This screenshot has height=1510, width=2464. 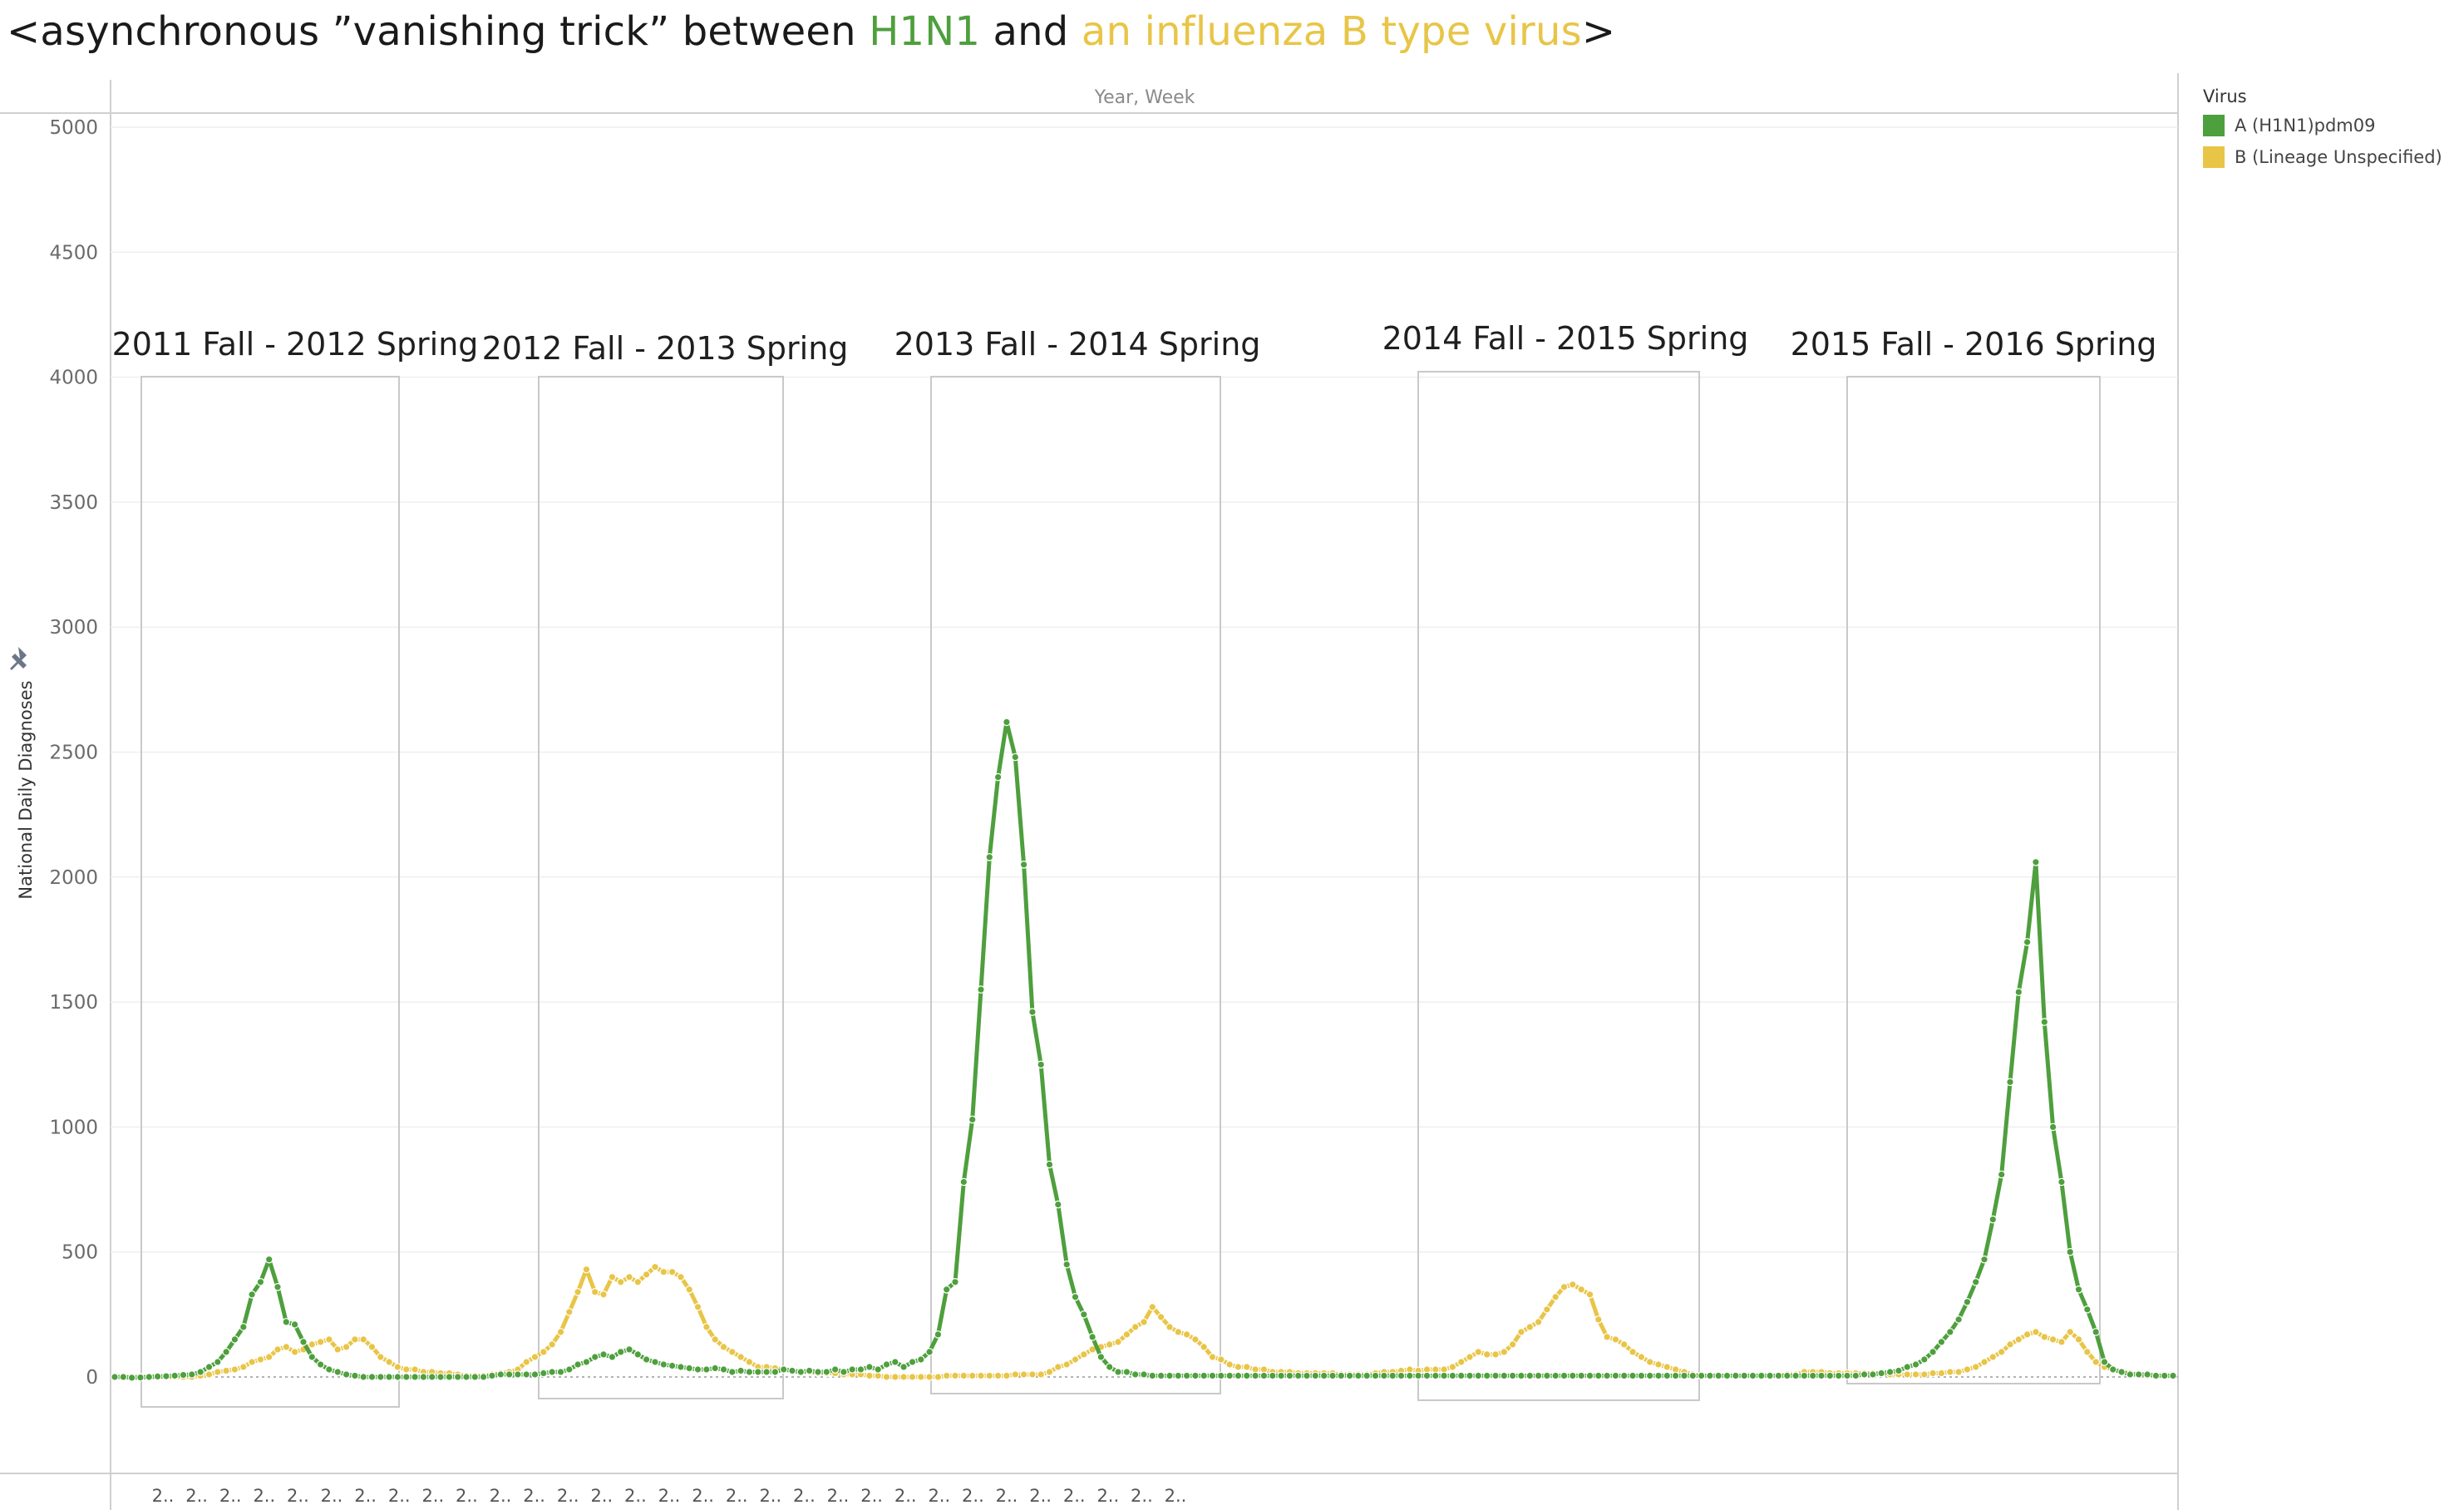 I want to click on y-tick-label: 1500, so click(x=73, y=1003).